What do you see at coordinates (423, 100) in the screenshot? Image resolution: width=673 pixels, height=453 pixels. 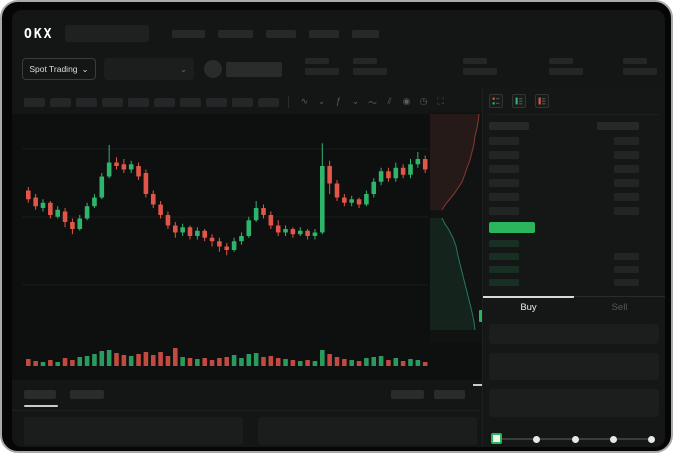 I see `history-icon: ◷` at bounding box center [423, 100].